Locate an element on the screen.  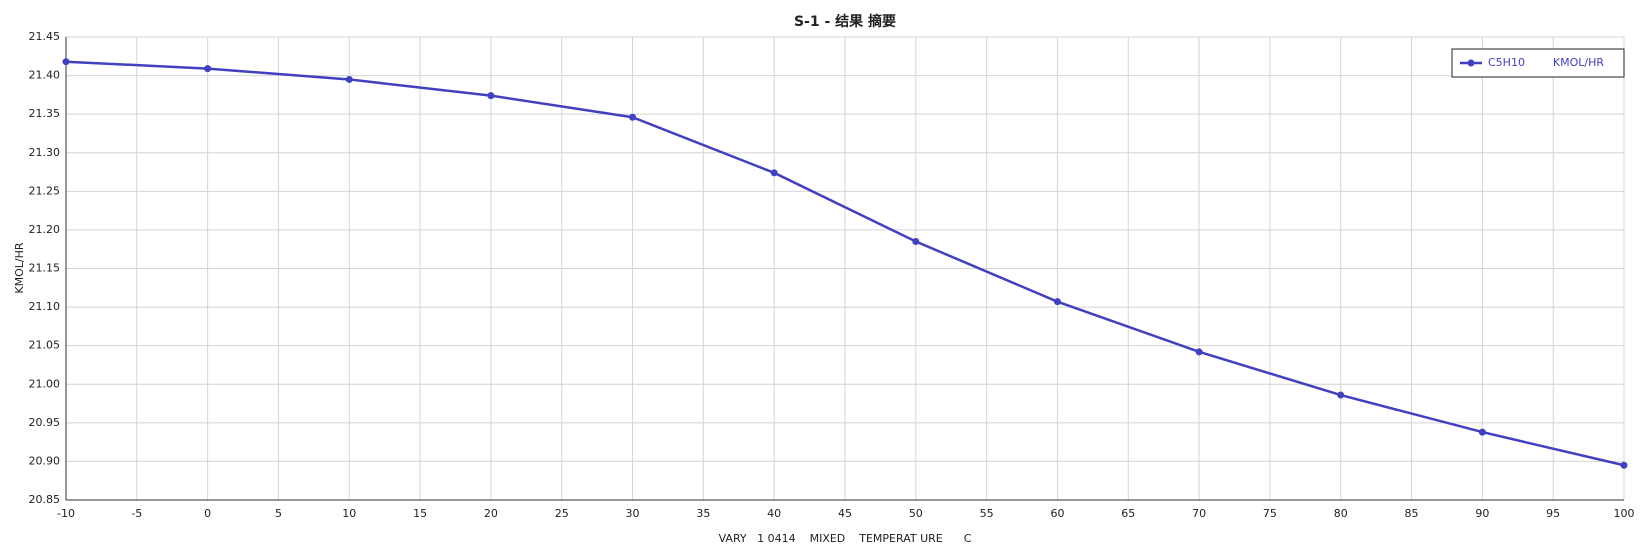
y-tick-label: 20.95 is located at coordinates (45, 422).